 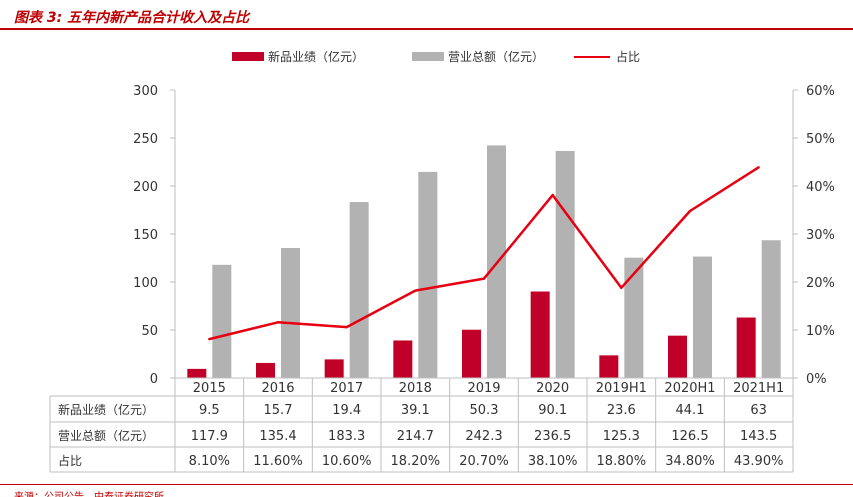 I want to click on table-cell: 126.5, so click(x=689, y=436).